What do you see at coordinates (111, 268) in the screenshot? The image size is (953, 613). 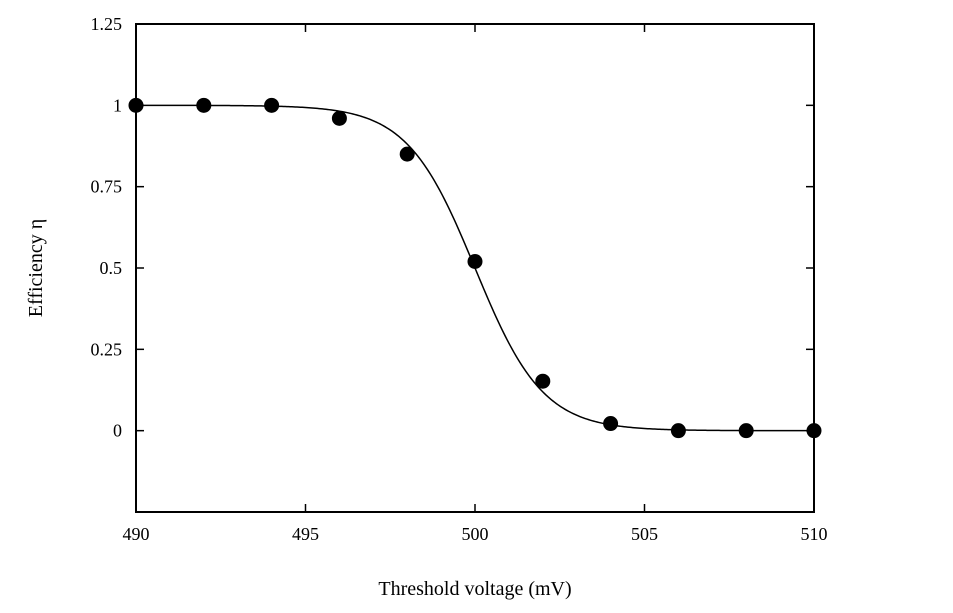 I see `y-tick-label: 0.5` at bounding box center [111, 268].